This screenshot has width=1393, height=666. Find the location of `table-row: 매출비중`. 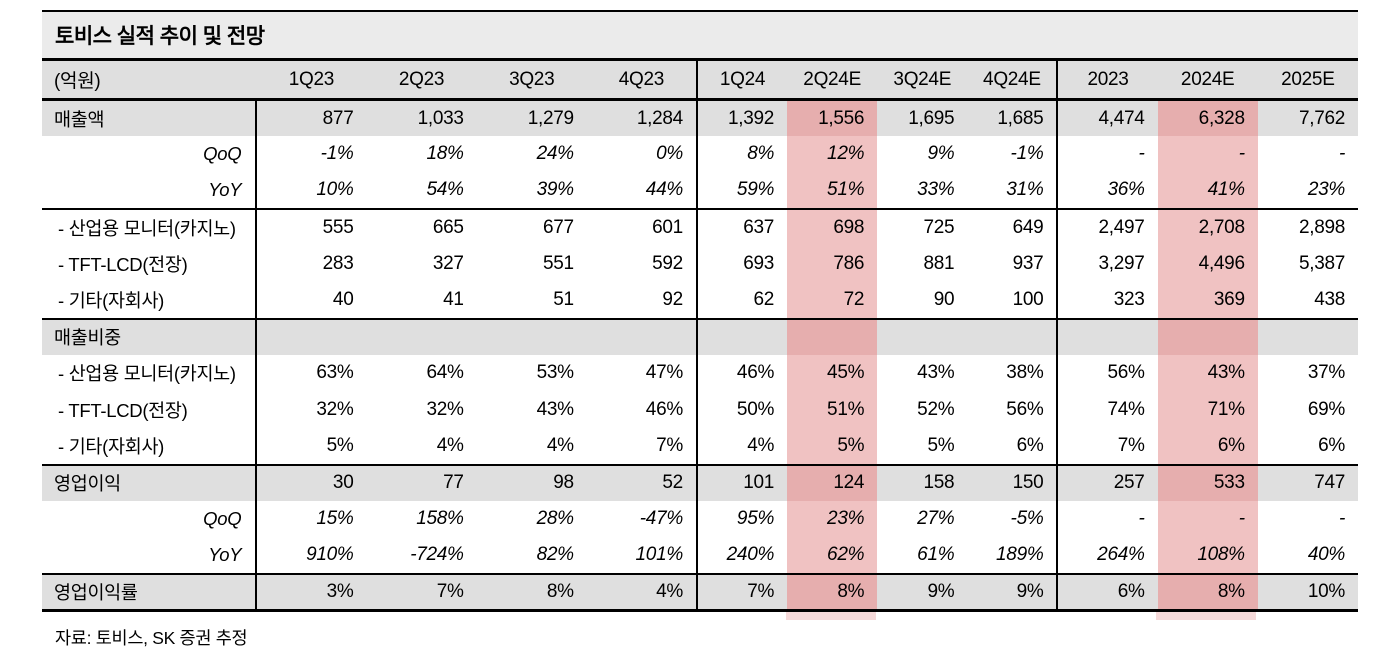

table-row: 매출비중 is located at coordinates (700, 336).